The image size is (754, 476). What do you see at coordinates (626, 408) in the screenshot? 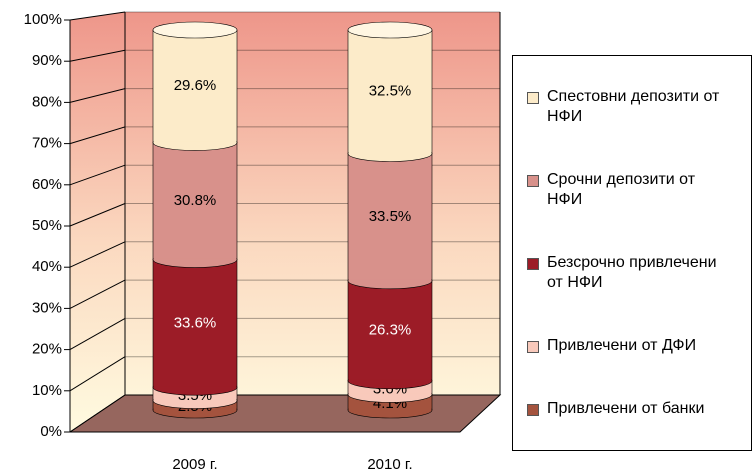
I see `legend-label: Привлечени от банки` at bounding box center [626, 408].